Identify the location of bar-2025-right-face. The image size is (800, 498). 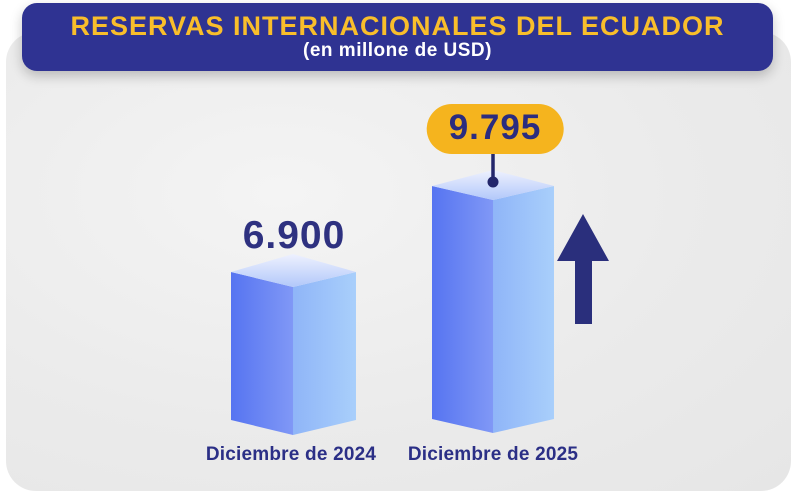
(523, 309).